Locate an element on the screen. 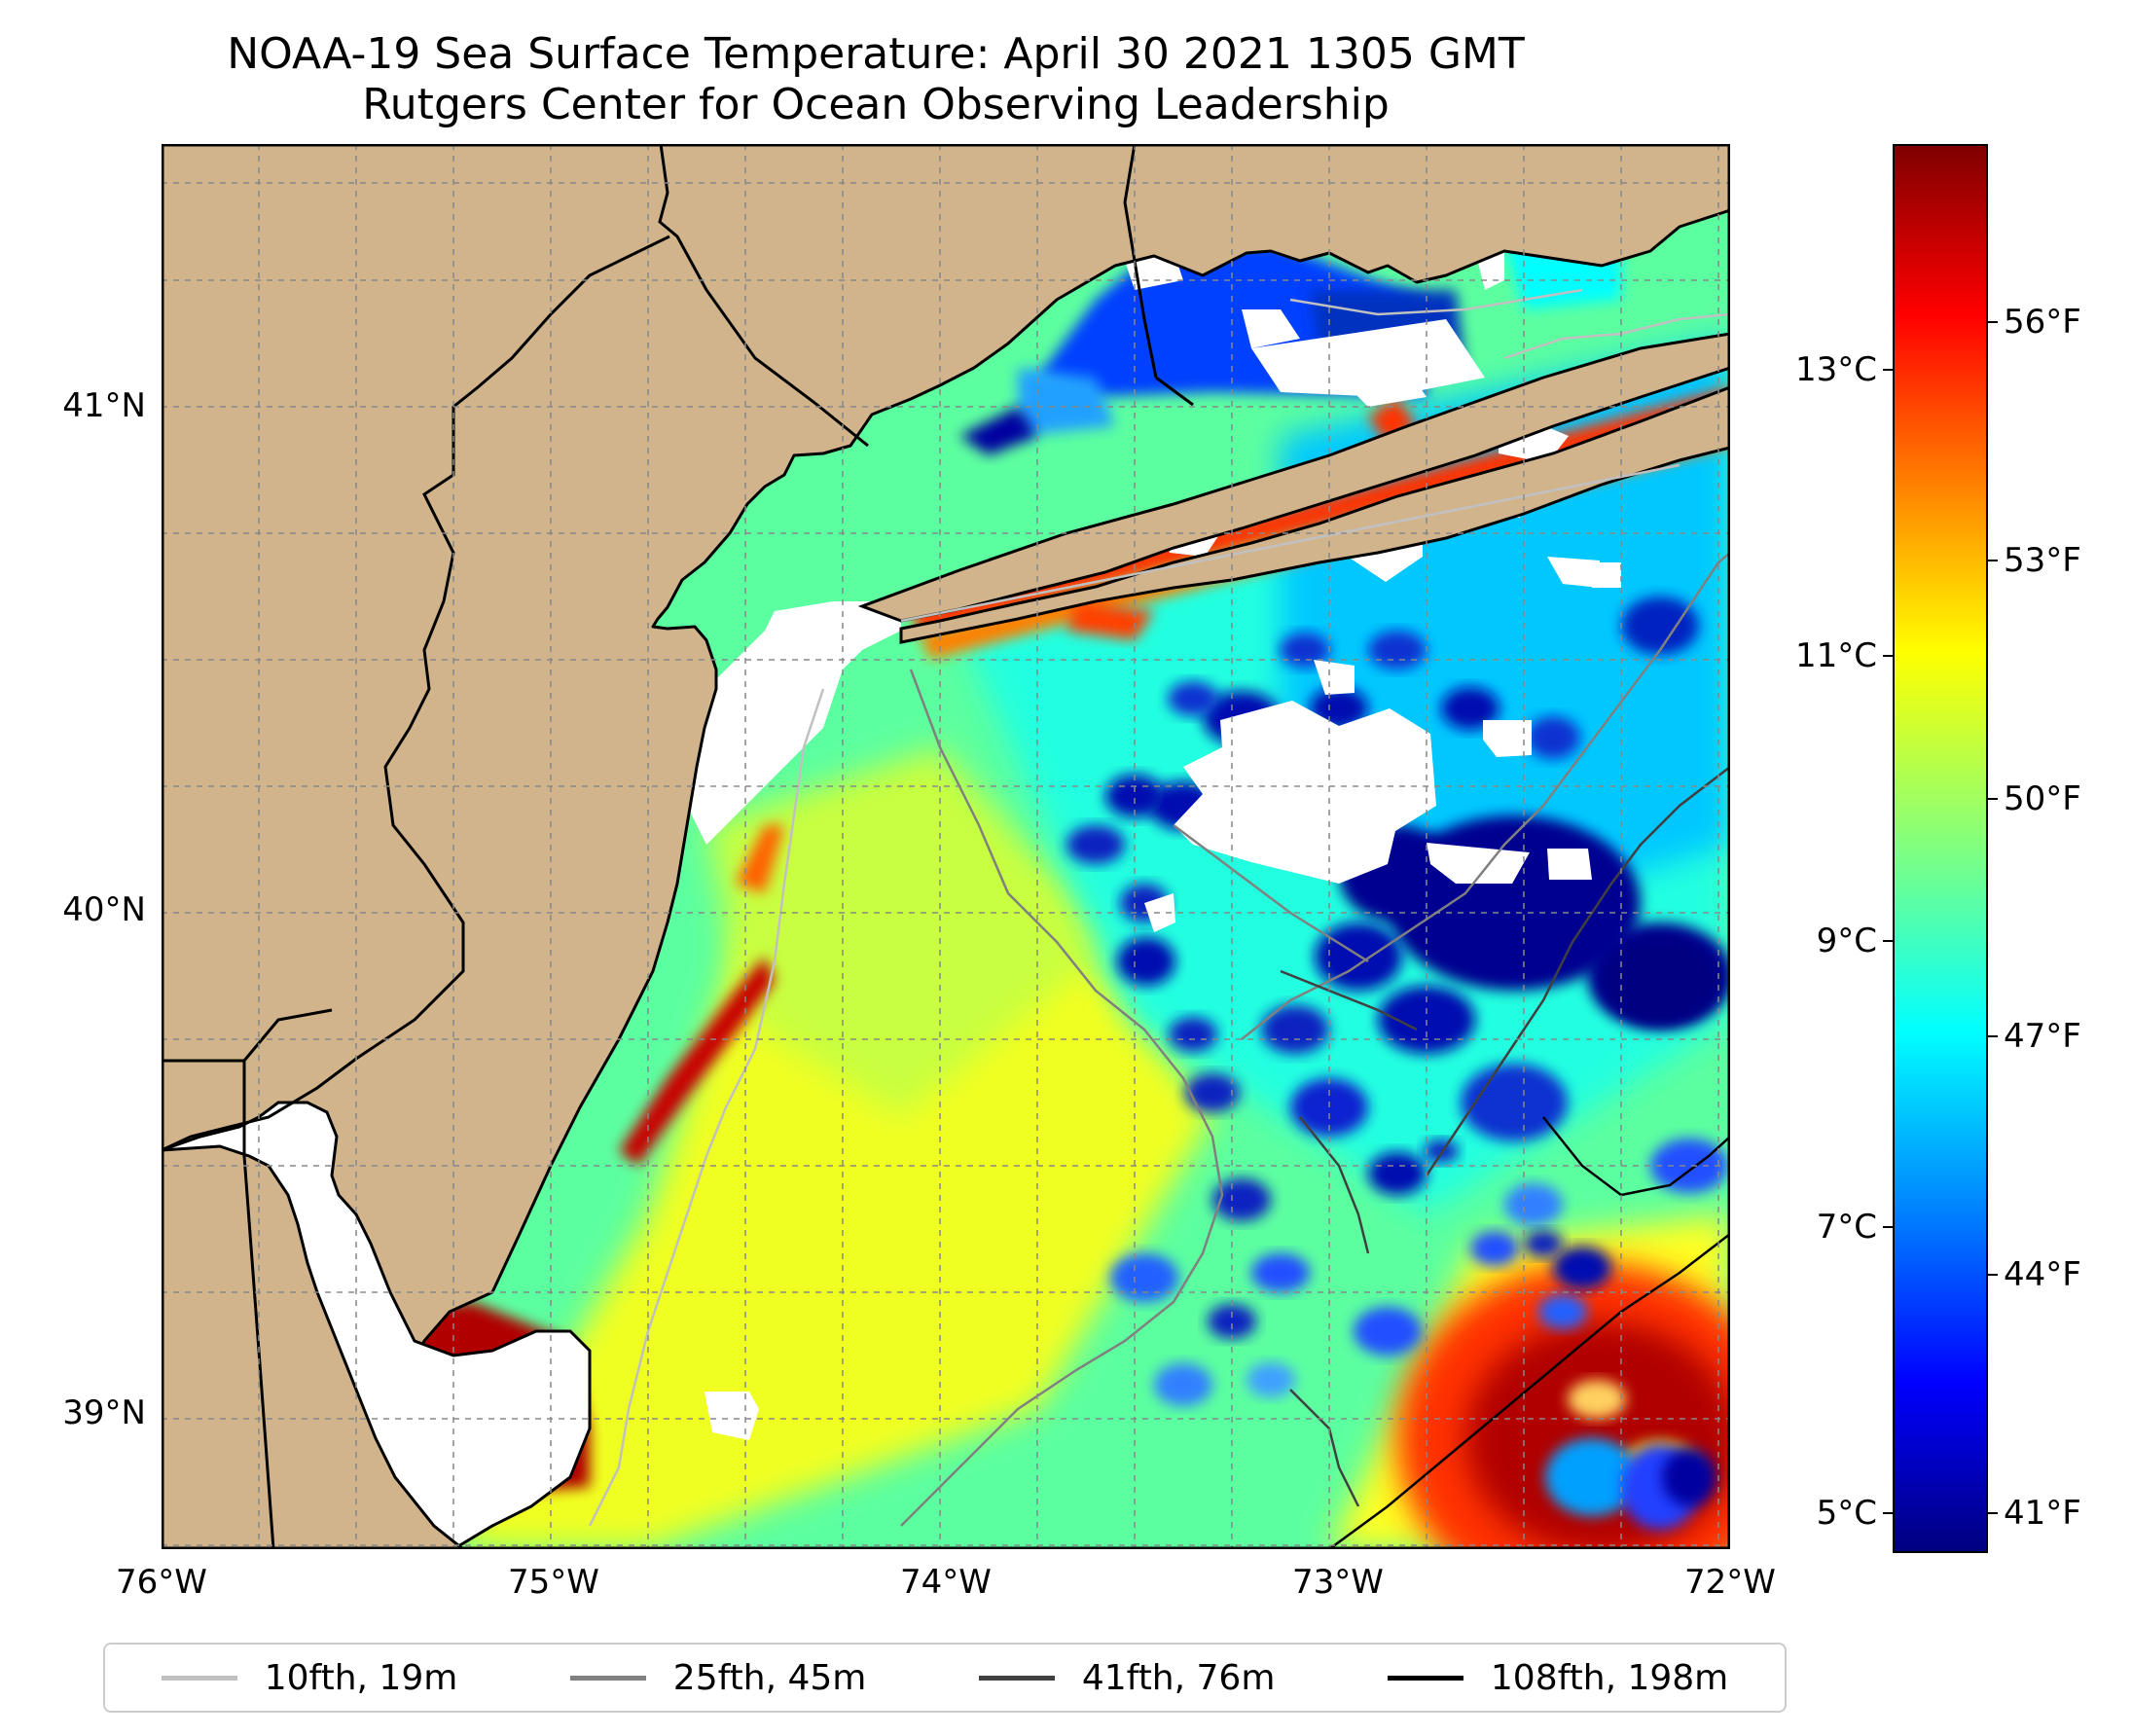  colorbar-fahrenheit-label: 47°F is located at coordinates (2043, 1037).